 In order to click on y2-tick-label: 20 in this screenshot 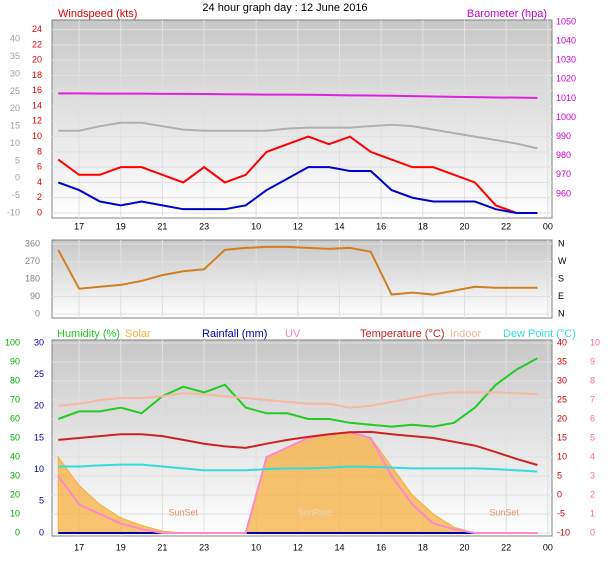, I will do `click(39, 406)`.